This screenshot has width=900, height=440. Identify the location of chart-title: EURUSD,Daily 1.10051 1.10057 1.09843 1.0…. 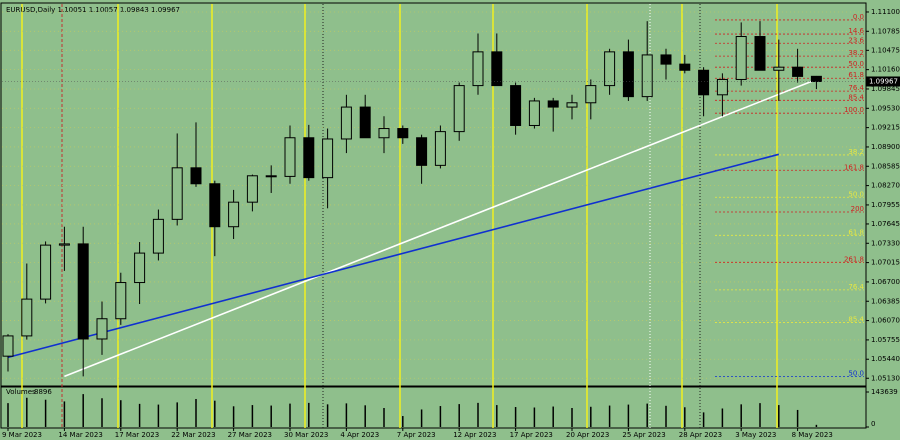
(93, 10).